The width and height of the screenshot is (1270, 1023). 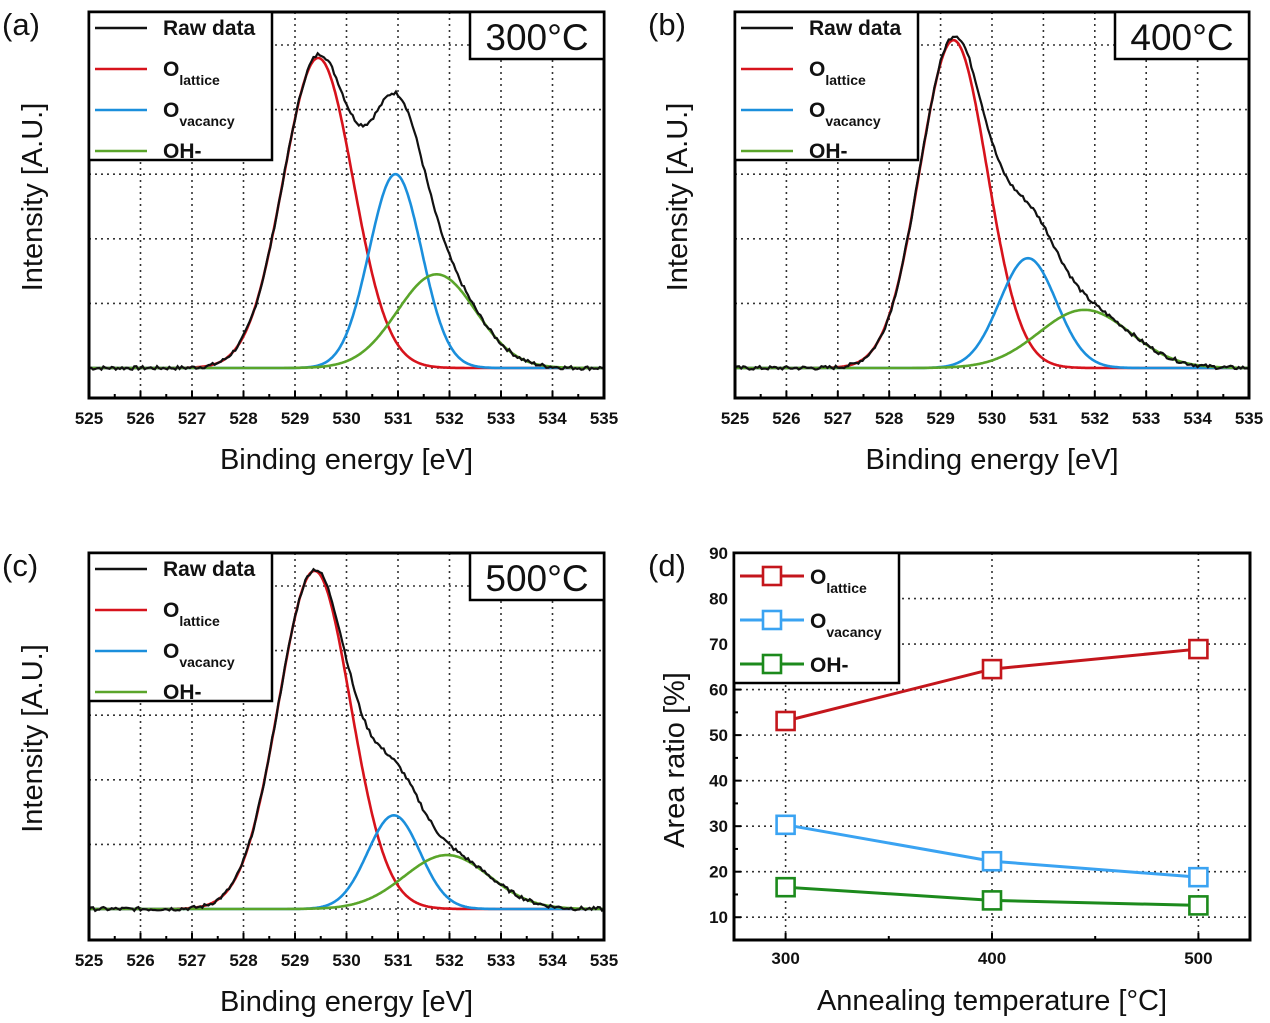 I want to click on y-tick-label: 10, so click(x=718, y=917).